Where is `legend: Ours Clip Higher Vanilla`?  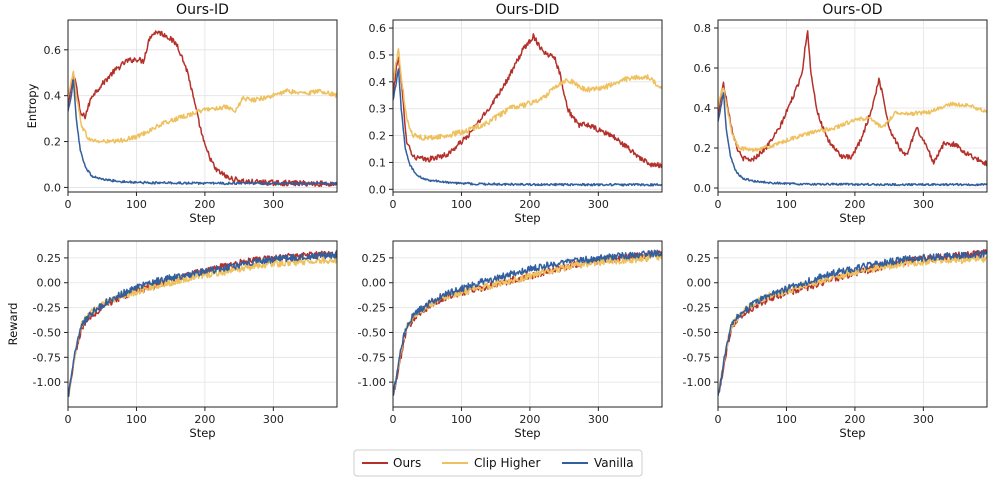
legend: Ours Clip Higher Vanilla is located at coordinates (498, 463).